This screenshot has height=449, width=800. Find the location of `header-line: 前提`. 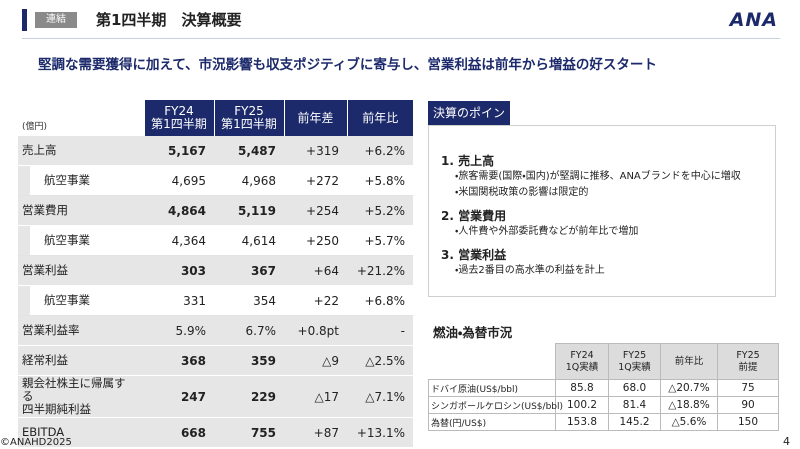

header-line: 前提 is located at coordinates (748, 367).